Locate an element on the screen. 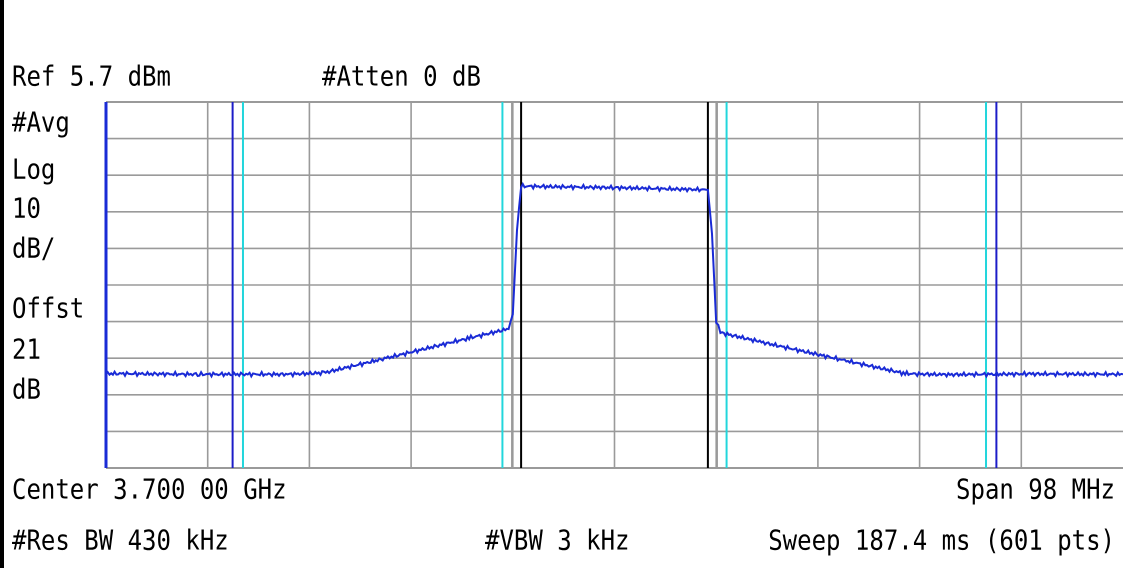  span-label: Span 98 MHz is located at coordinates (1035, 489).